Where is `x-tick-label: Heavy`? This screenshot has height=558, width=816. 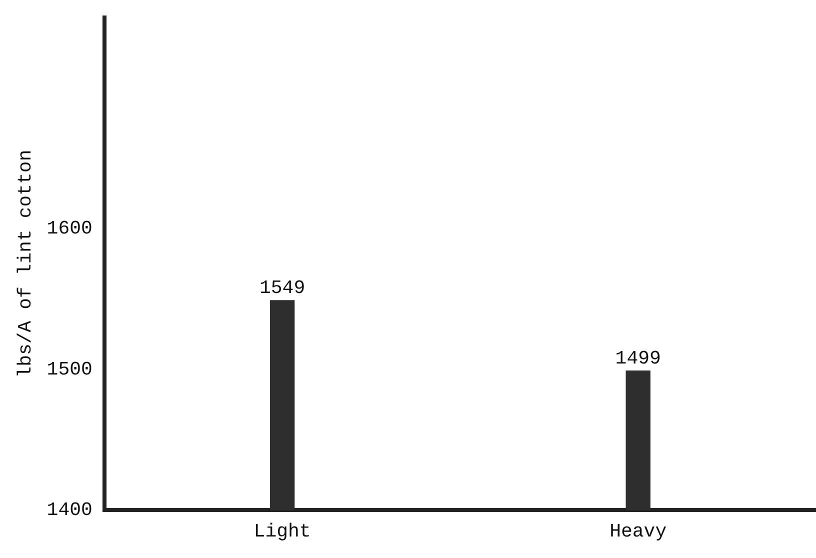
x-tick-label: Heavy is located at coordinates (638, 531).